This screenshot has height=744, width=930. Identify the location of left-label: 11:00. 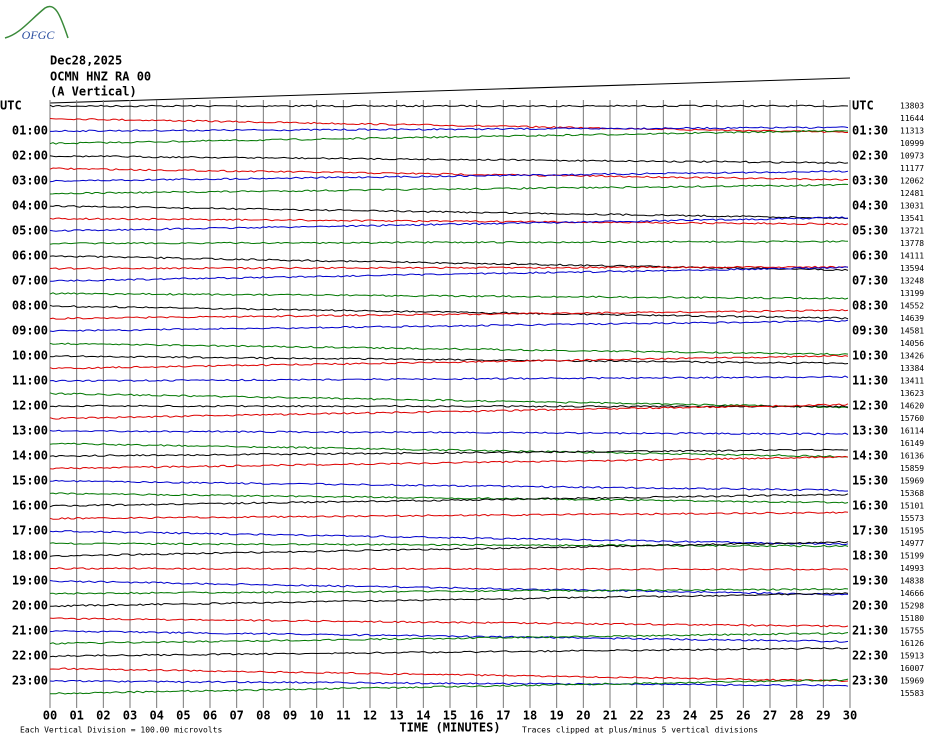
(30, 381).